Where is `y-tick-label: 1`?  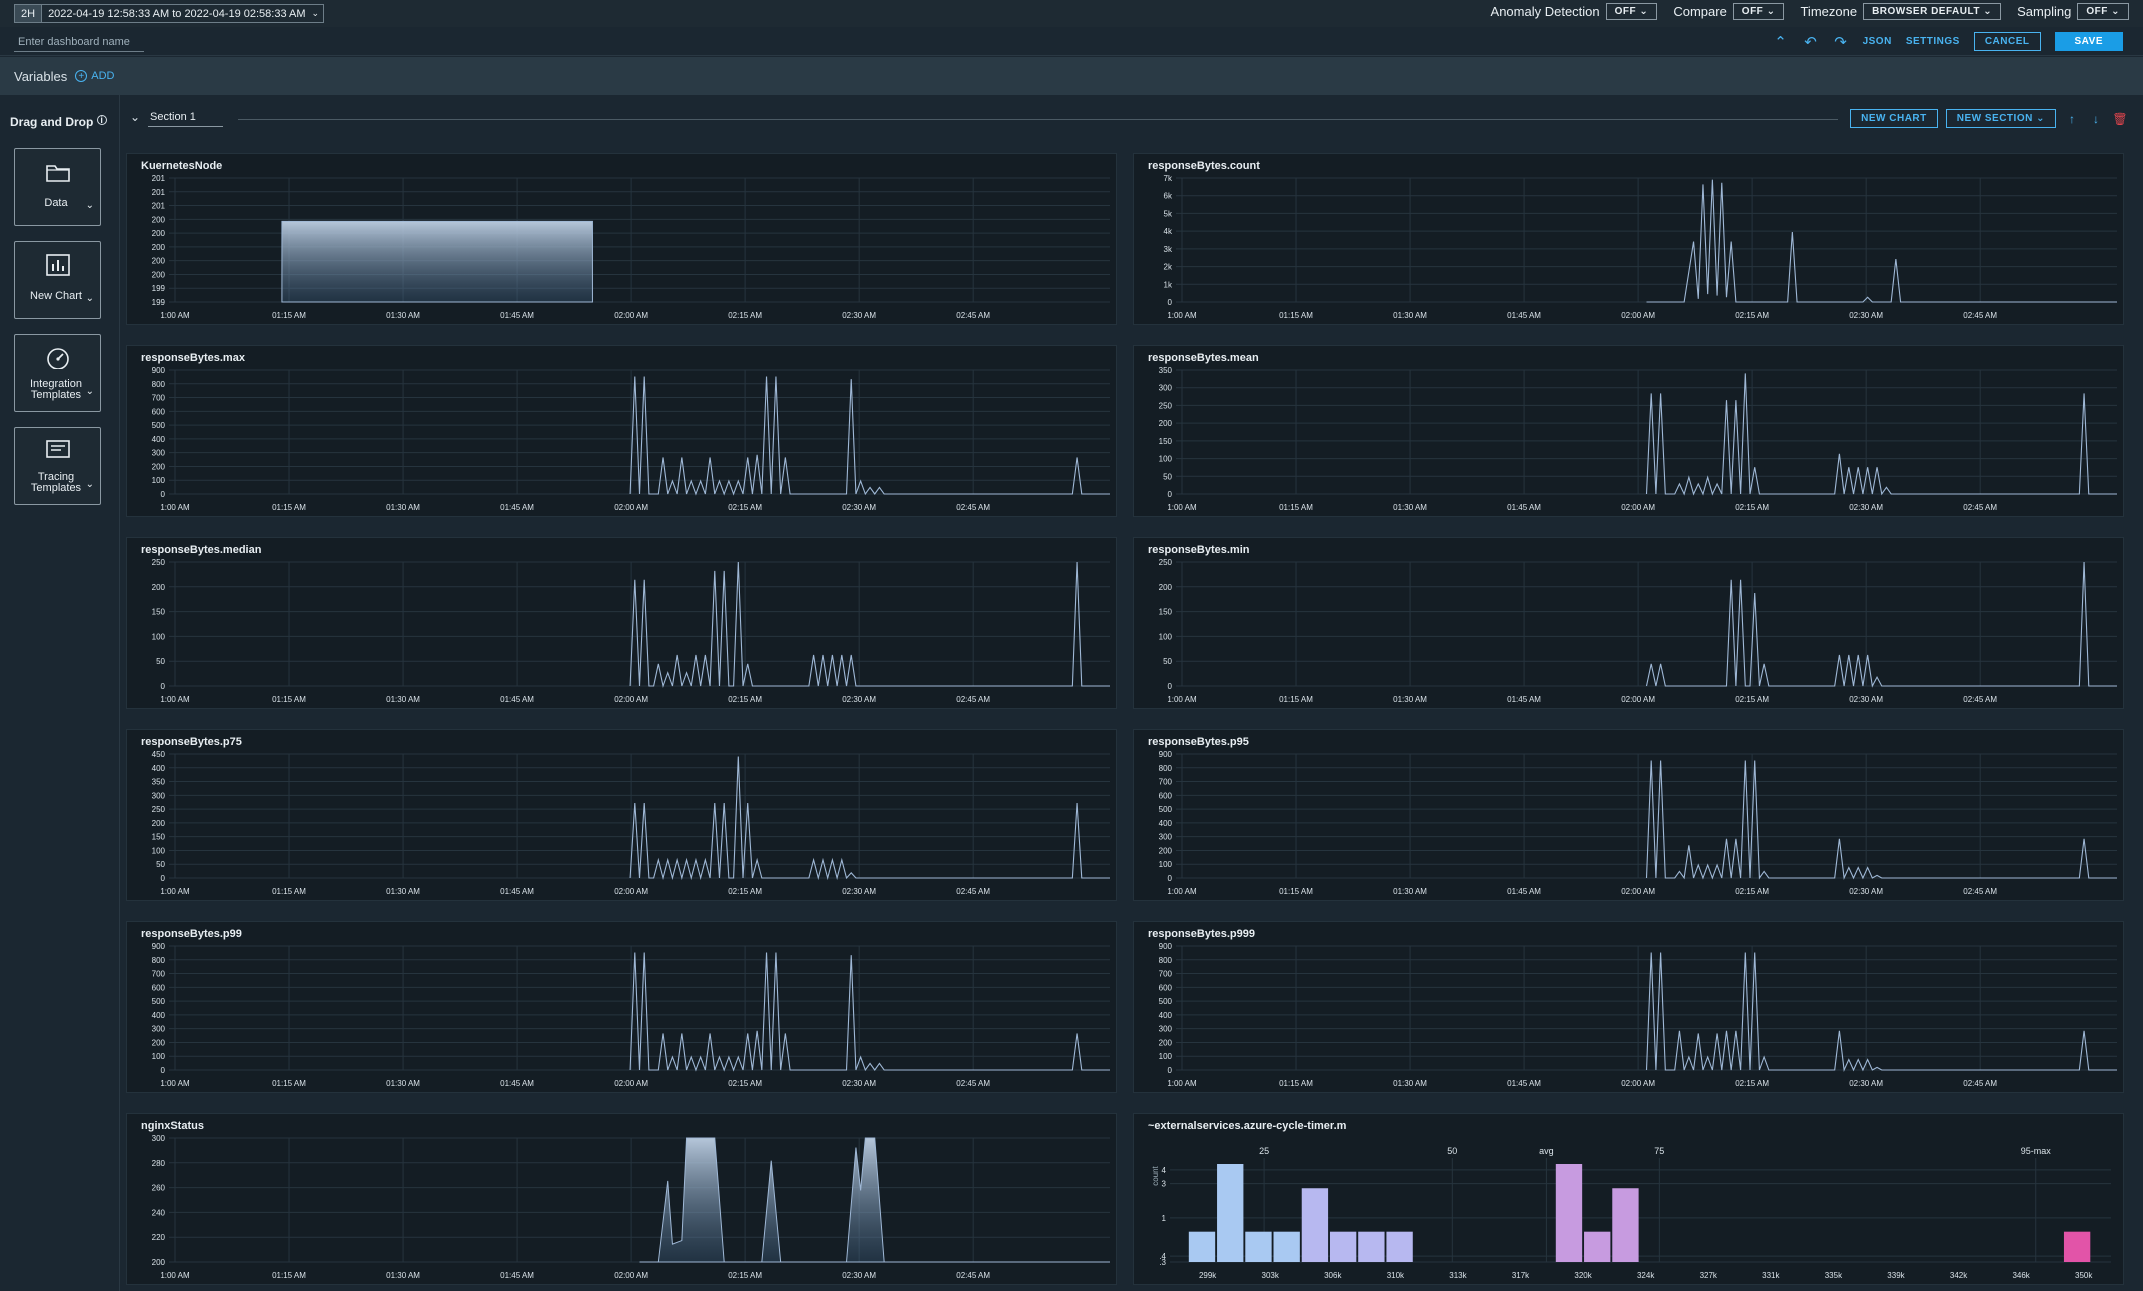
y-tick-label: 1 is located at coordinates (1164, 1218).